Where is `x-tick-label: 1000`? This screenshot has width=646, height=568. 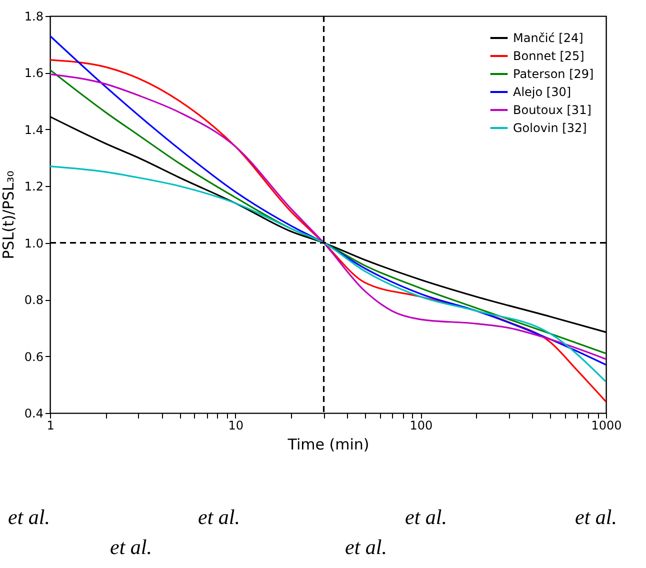 x-tick-label: 1000 is located at coordinates (606, 425).